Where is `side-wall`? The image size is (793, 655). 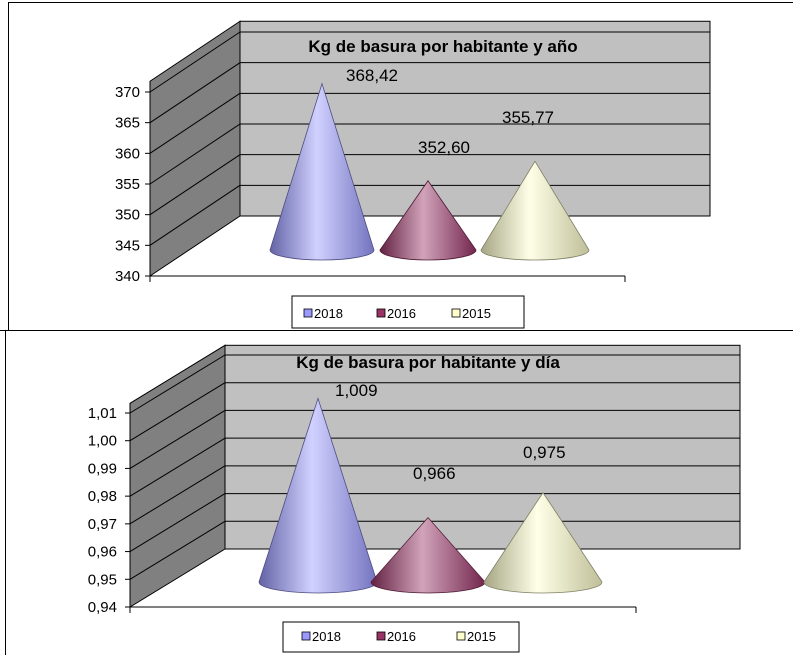 side-wall is located at coordinates (195, 148).